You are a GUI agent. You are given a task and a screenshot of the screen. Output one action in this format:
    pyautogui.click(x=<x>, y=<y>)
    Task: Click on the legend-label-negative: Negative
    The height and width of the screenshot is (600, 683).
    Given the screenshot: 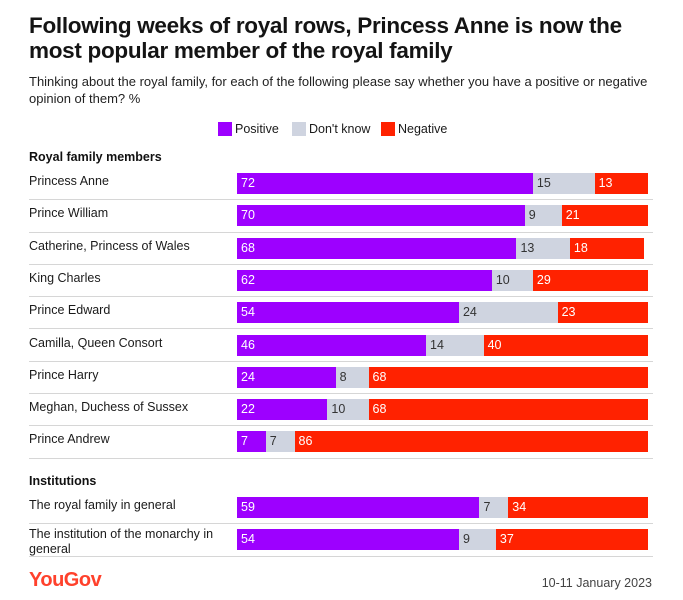 What is the action you would take?
    pyautogui.click(x=423, y=129)
    